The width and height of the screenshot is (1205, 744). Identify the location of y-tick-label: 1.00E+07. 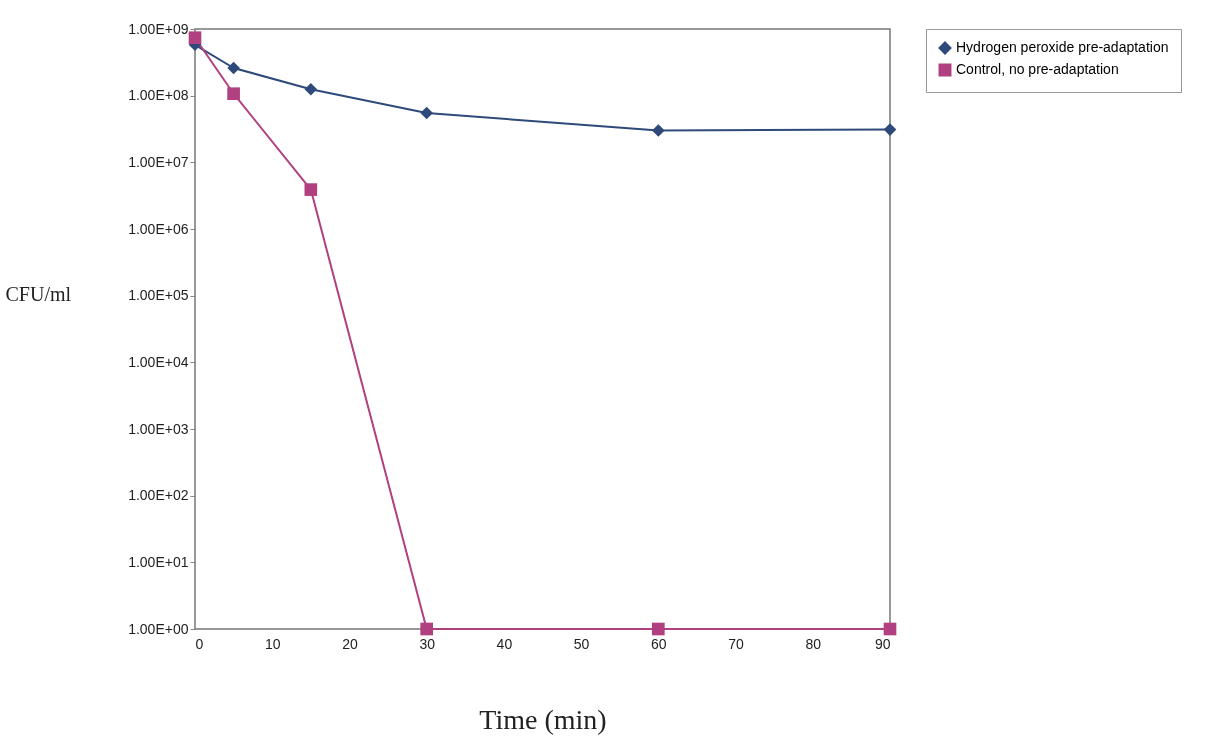
(158, 161).